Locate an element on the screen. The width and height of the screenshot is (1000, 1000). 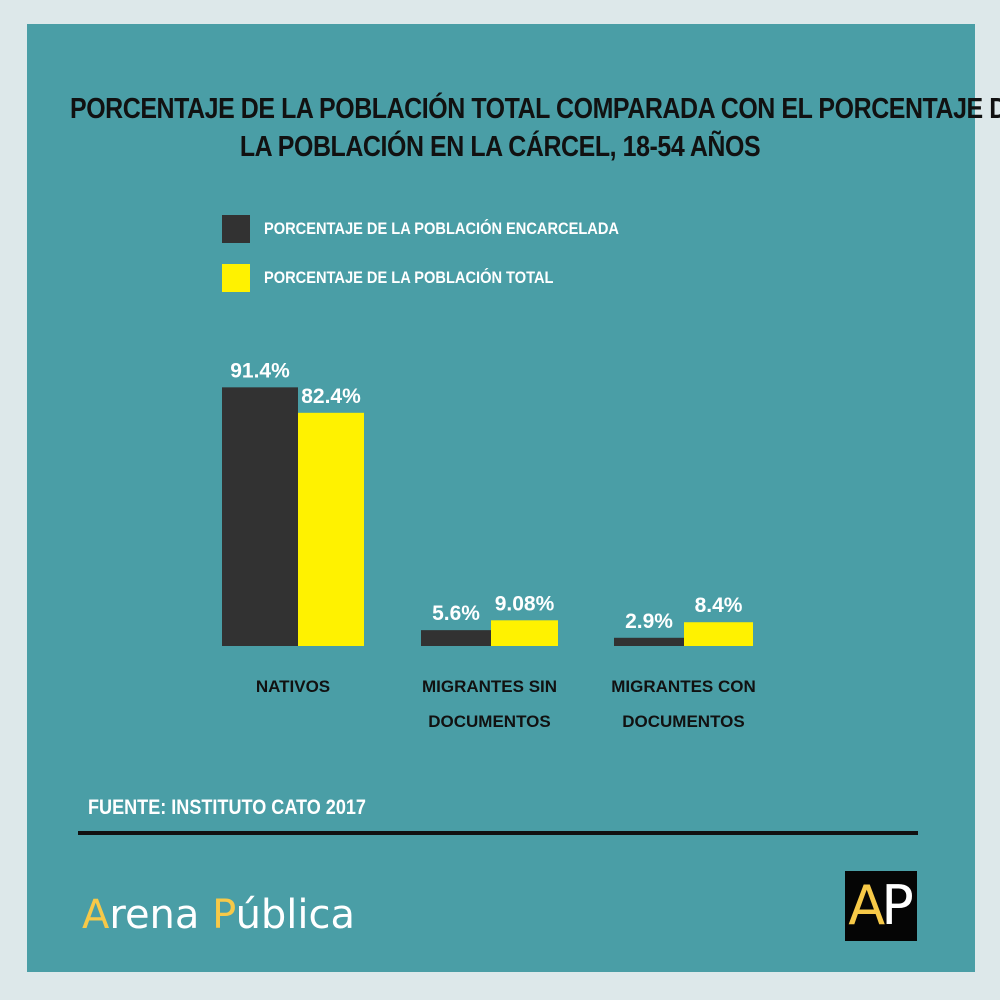
data-label-encarcelada-2: 2.9% is located at coordinates (649, 621).